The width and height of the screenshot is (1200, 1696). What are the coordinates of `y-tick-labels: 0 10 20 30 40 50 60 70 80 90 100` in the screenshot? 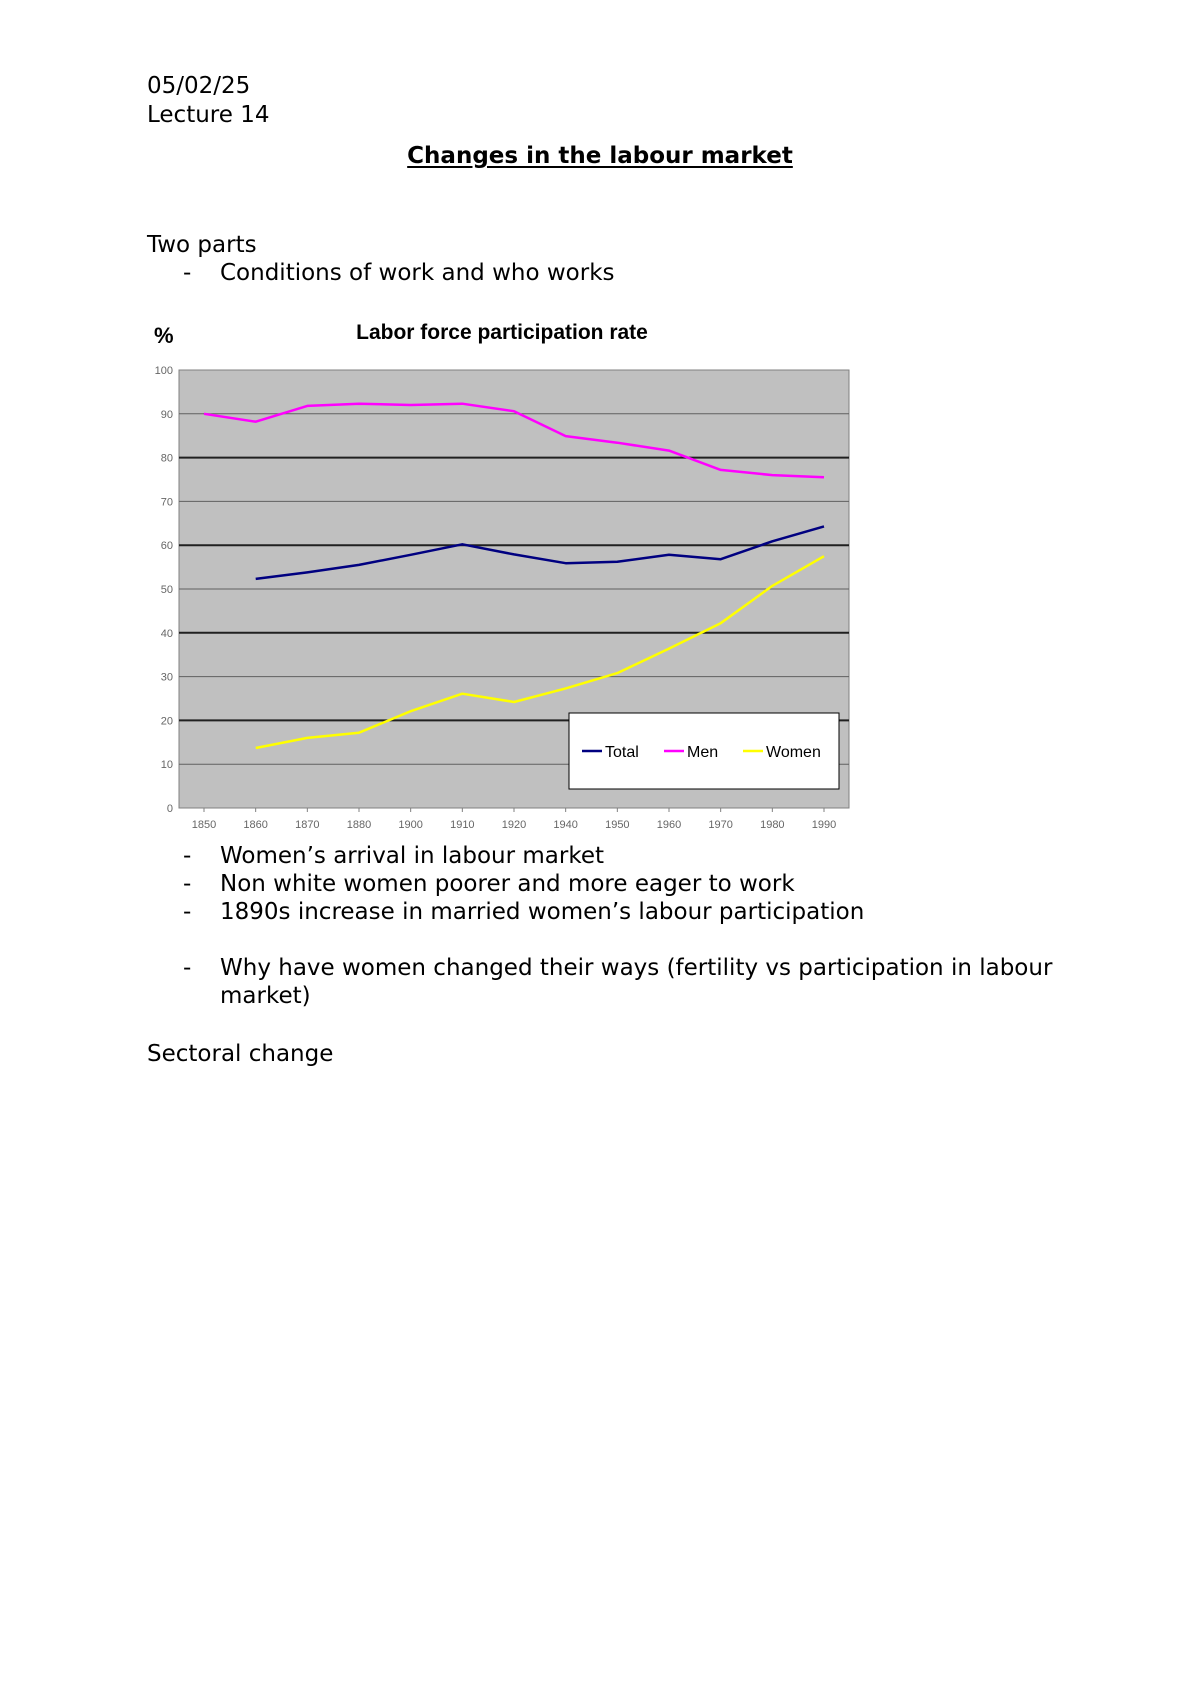 It's located at (164, 590).